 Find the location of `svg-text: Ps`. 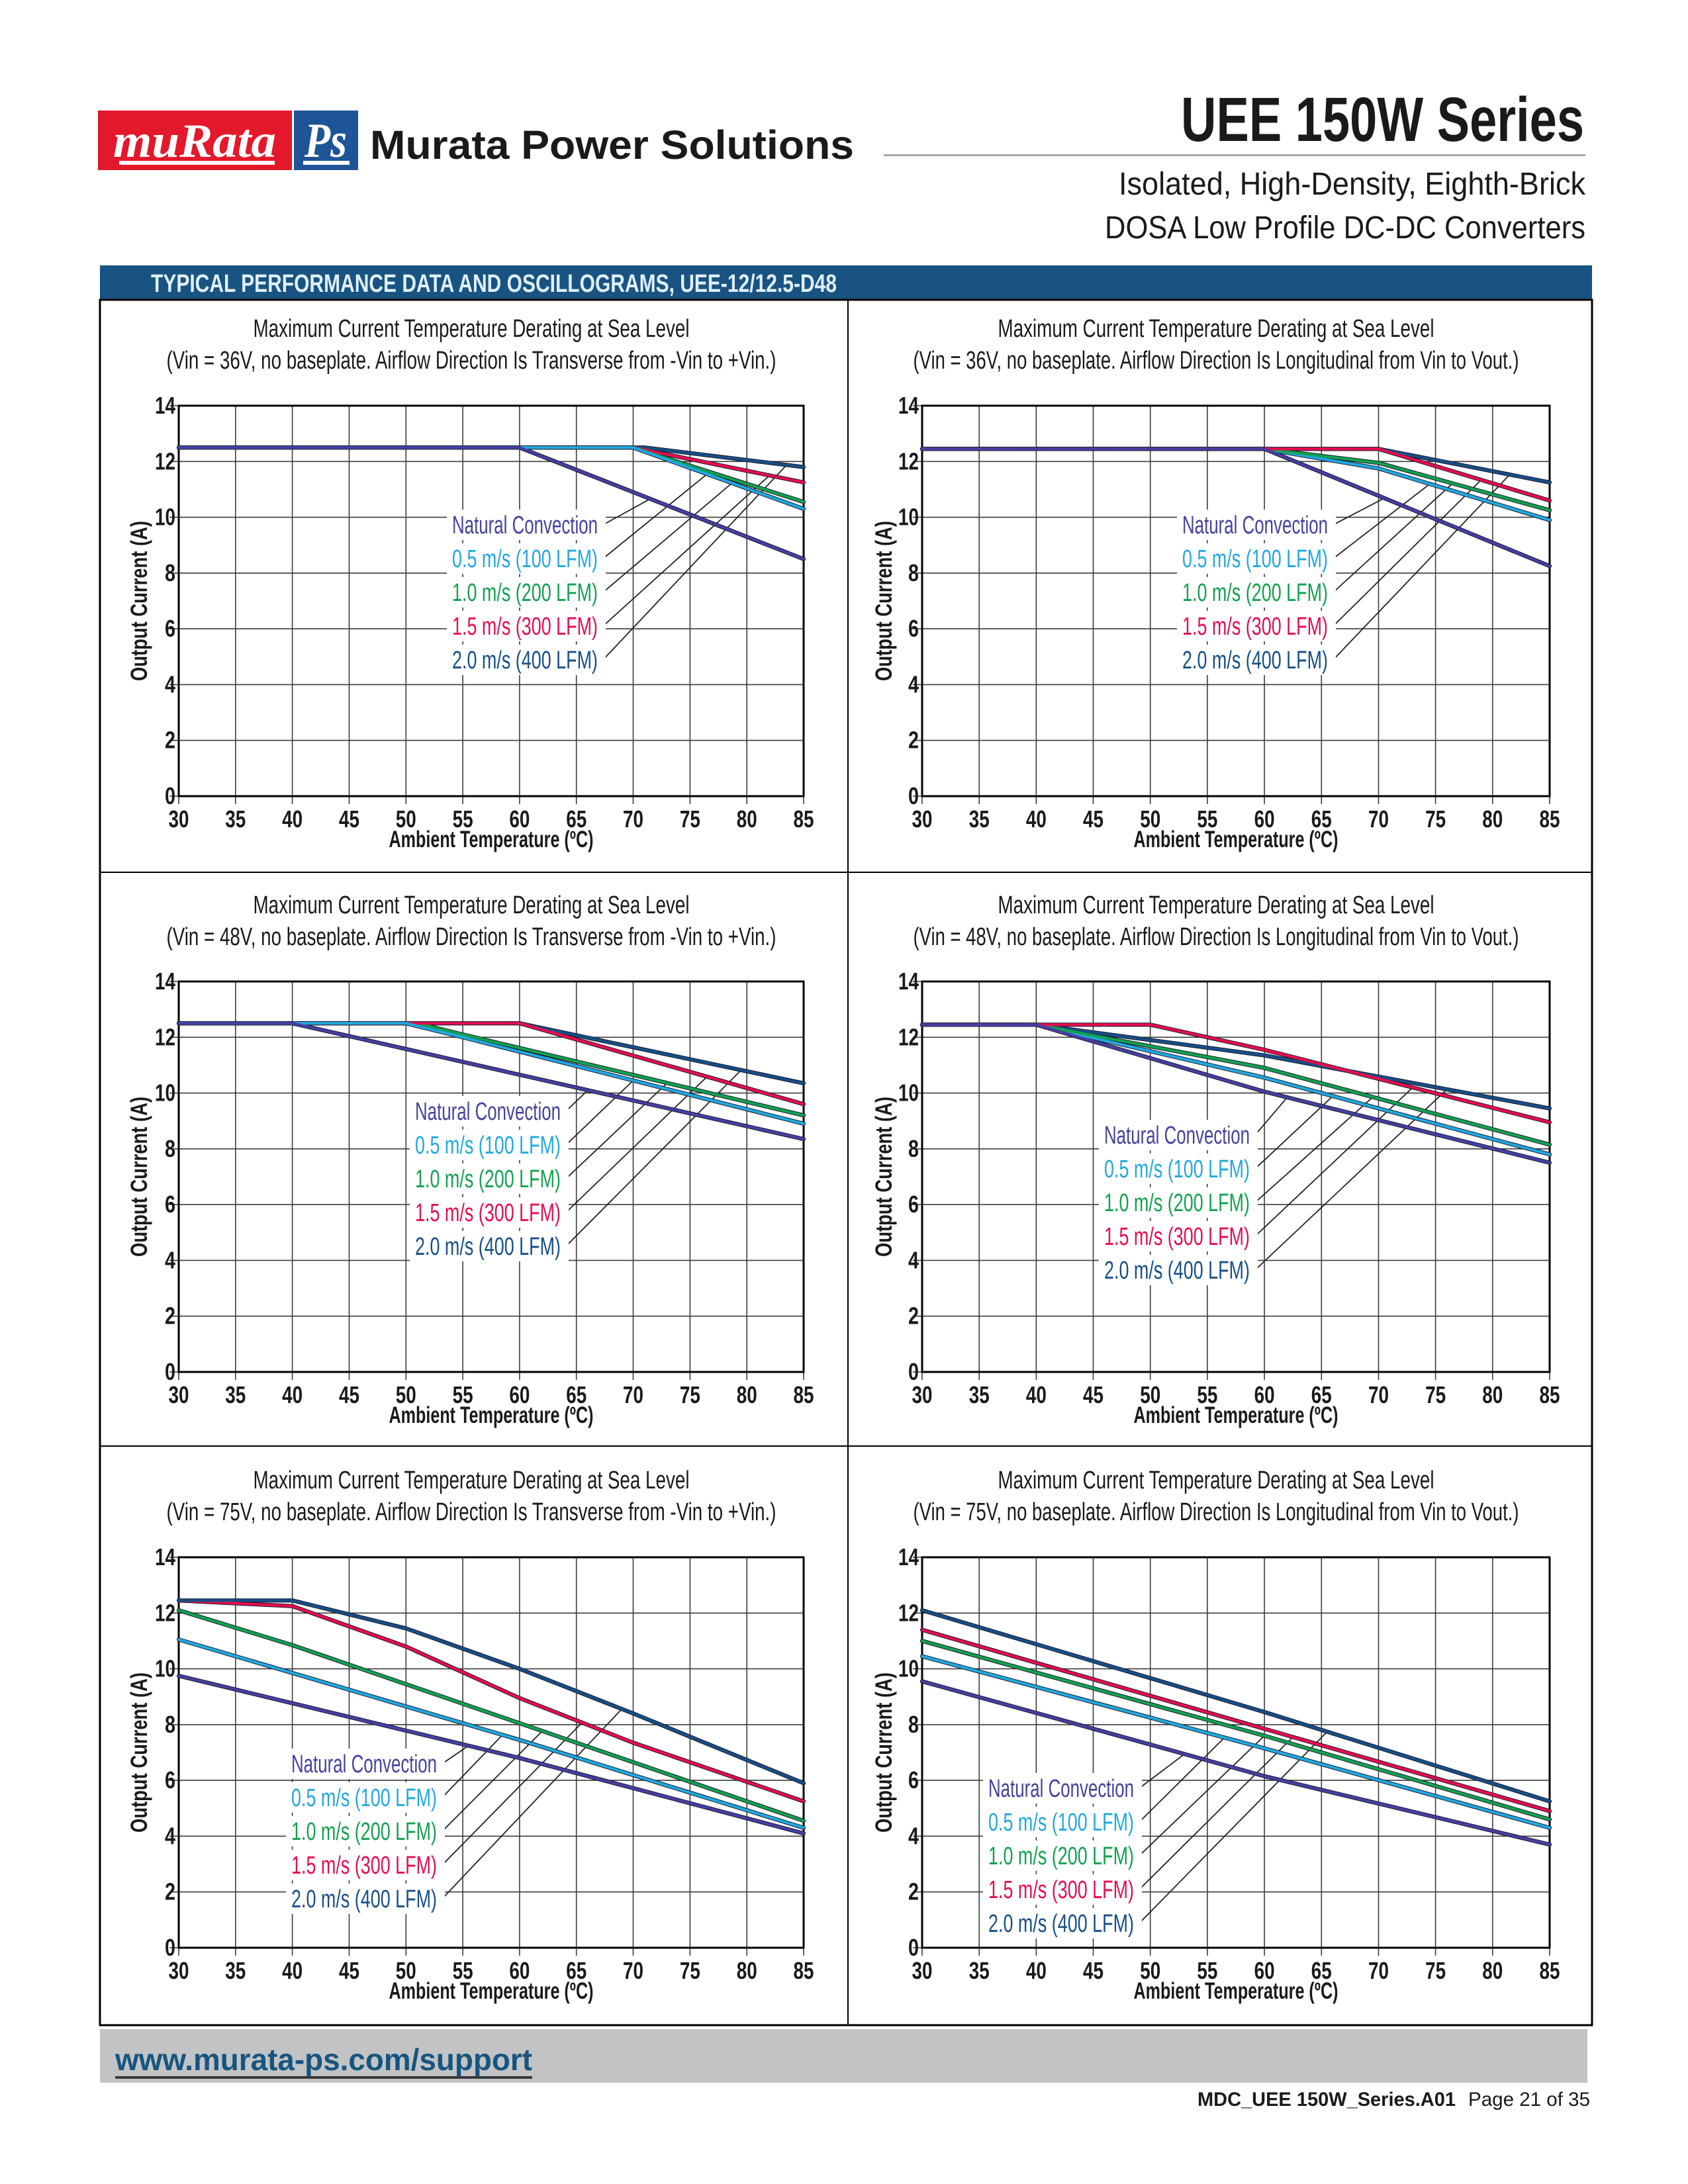

svg-text: Ps is located at coordinates (325, 141).